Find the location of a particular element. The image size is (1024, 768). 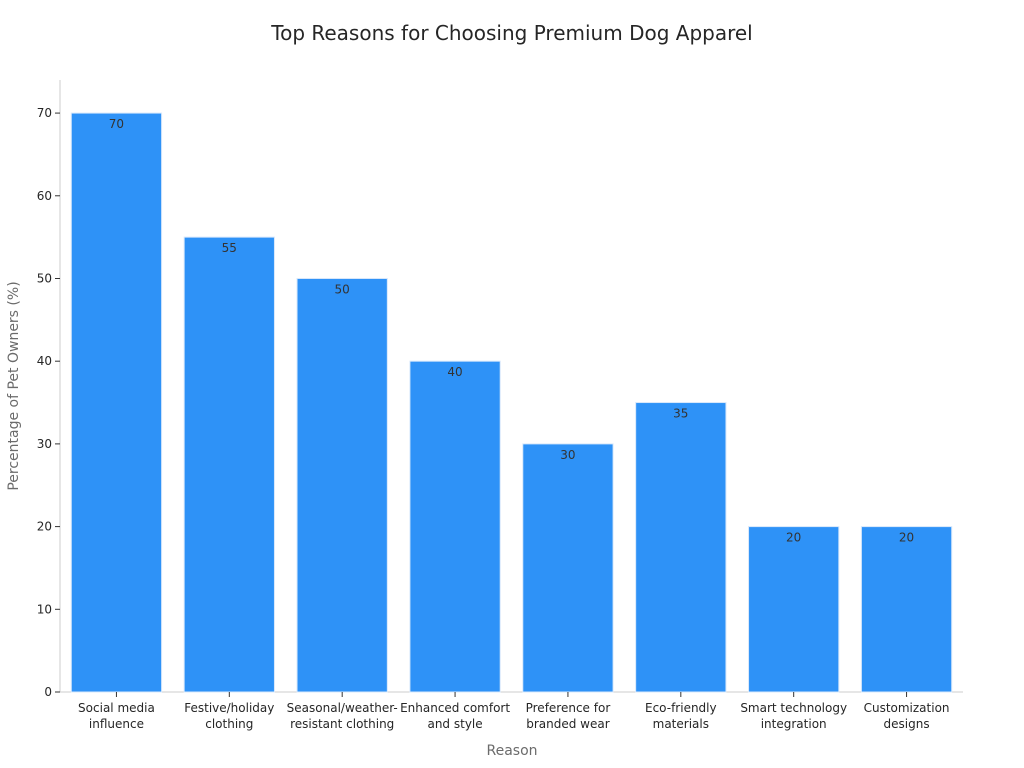

bar-value-label: 70 is located at coordinates (116, 124).